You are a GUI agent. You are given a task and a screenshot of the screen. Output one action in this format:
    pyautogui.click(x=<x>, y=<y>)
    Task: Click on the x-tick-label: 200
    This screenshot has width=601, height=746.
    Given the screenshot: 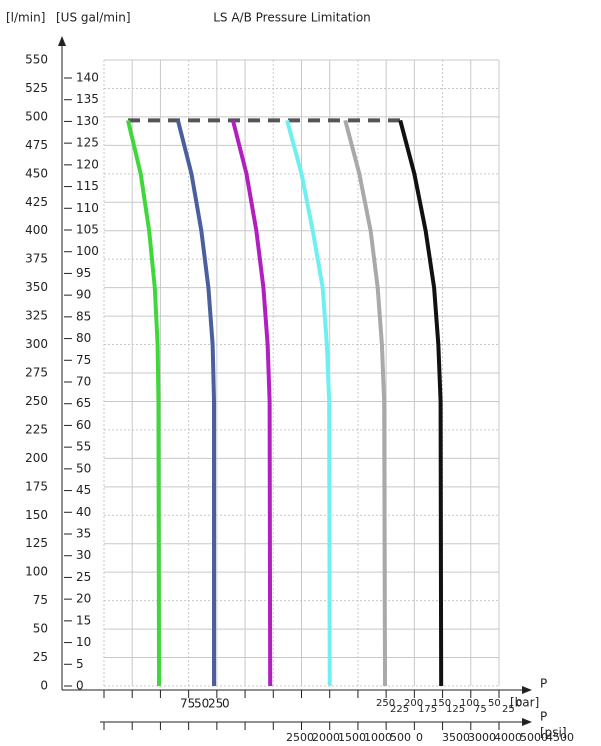 What is the action you would take?
    pyautogui.click(x=413, y=703)
    